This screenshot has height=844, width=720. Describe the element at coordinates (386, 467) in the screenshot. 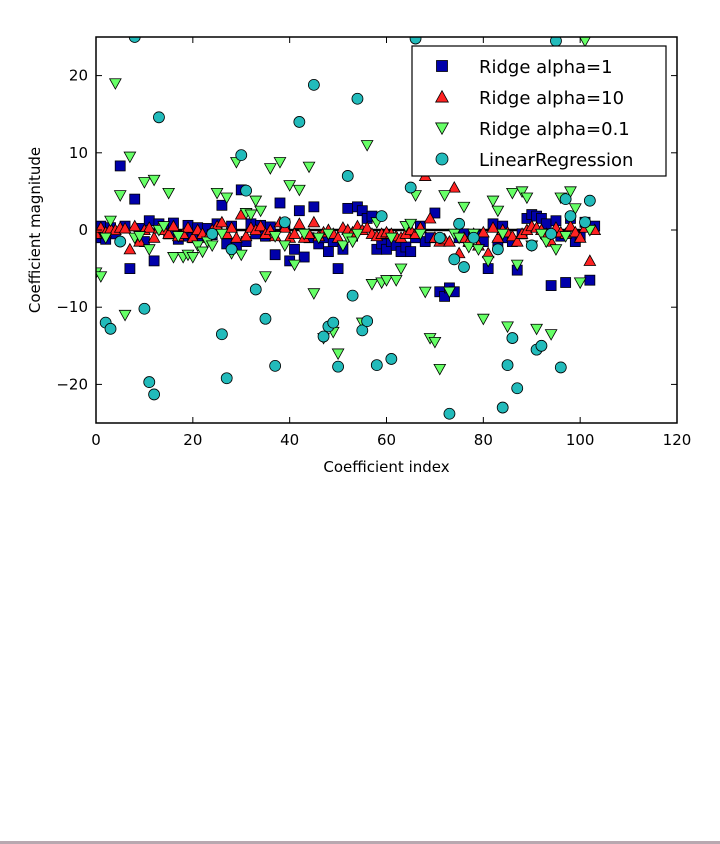

I see `x-axis-title: Coefficient index` at that location.